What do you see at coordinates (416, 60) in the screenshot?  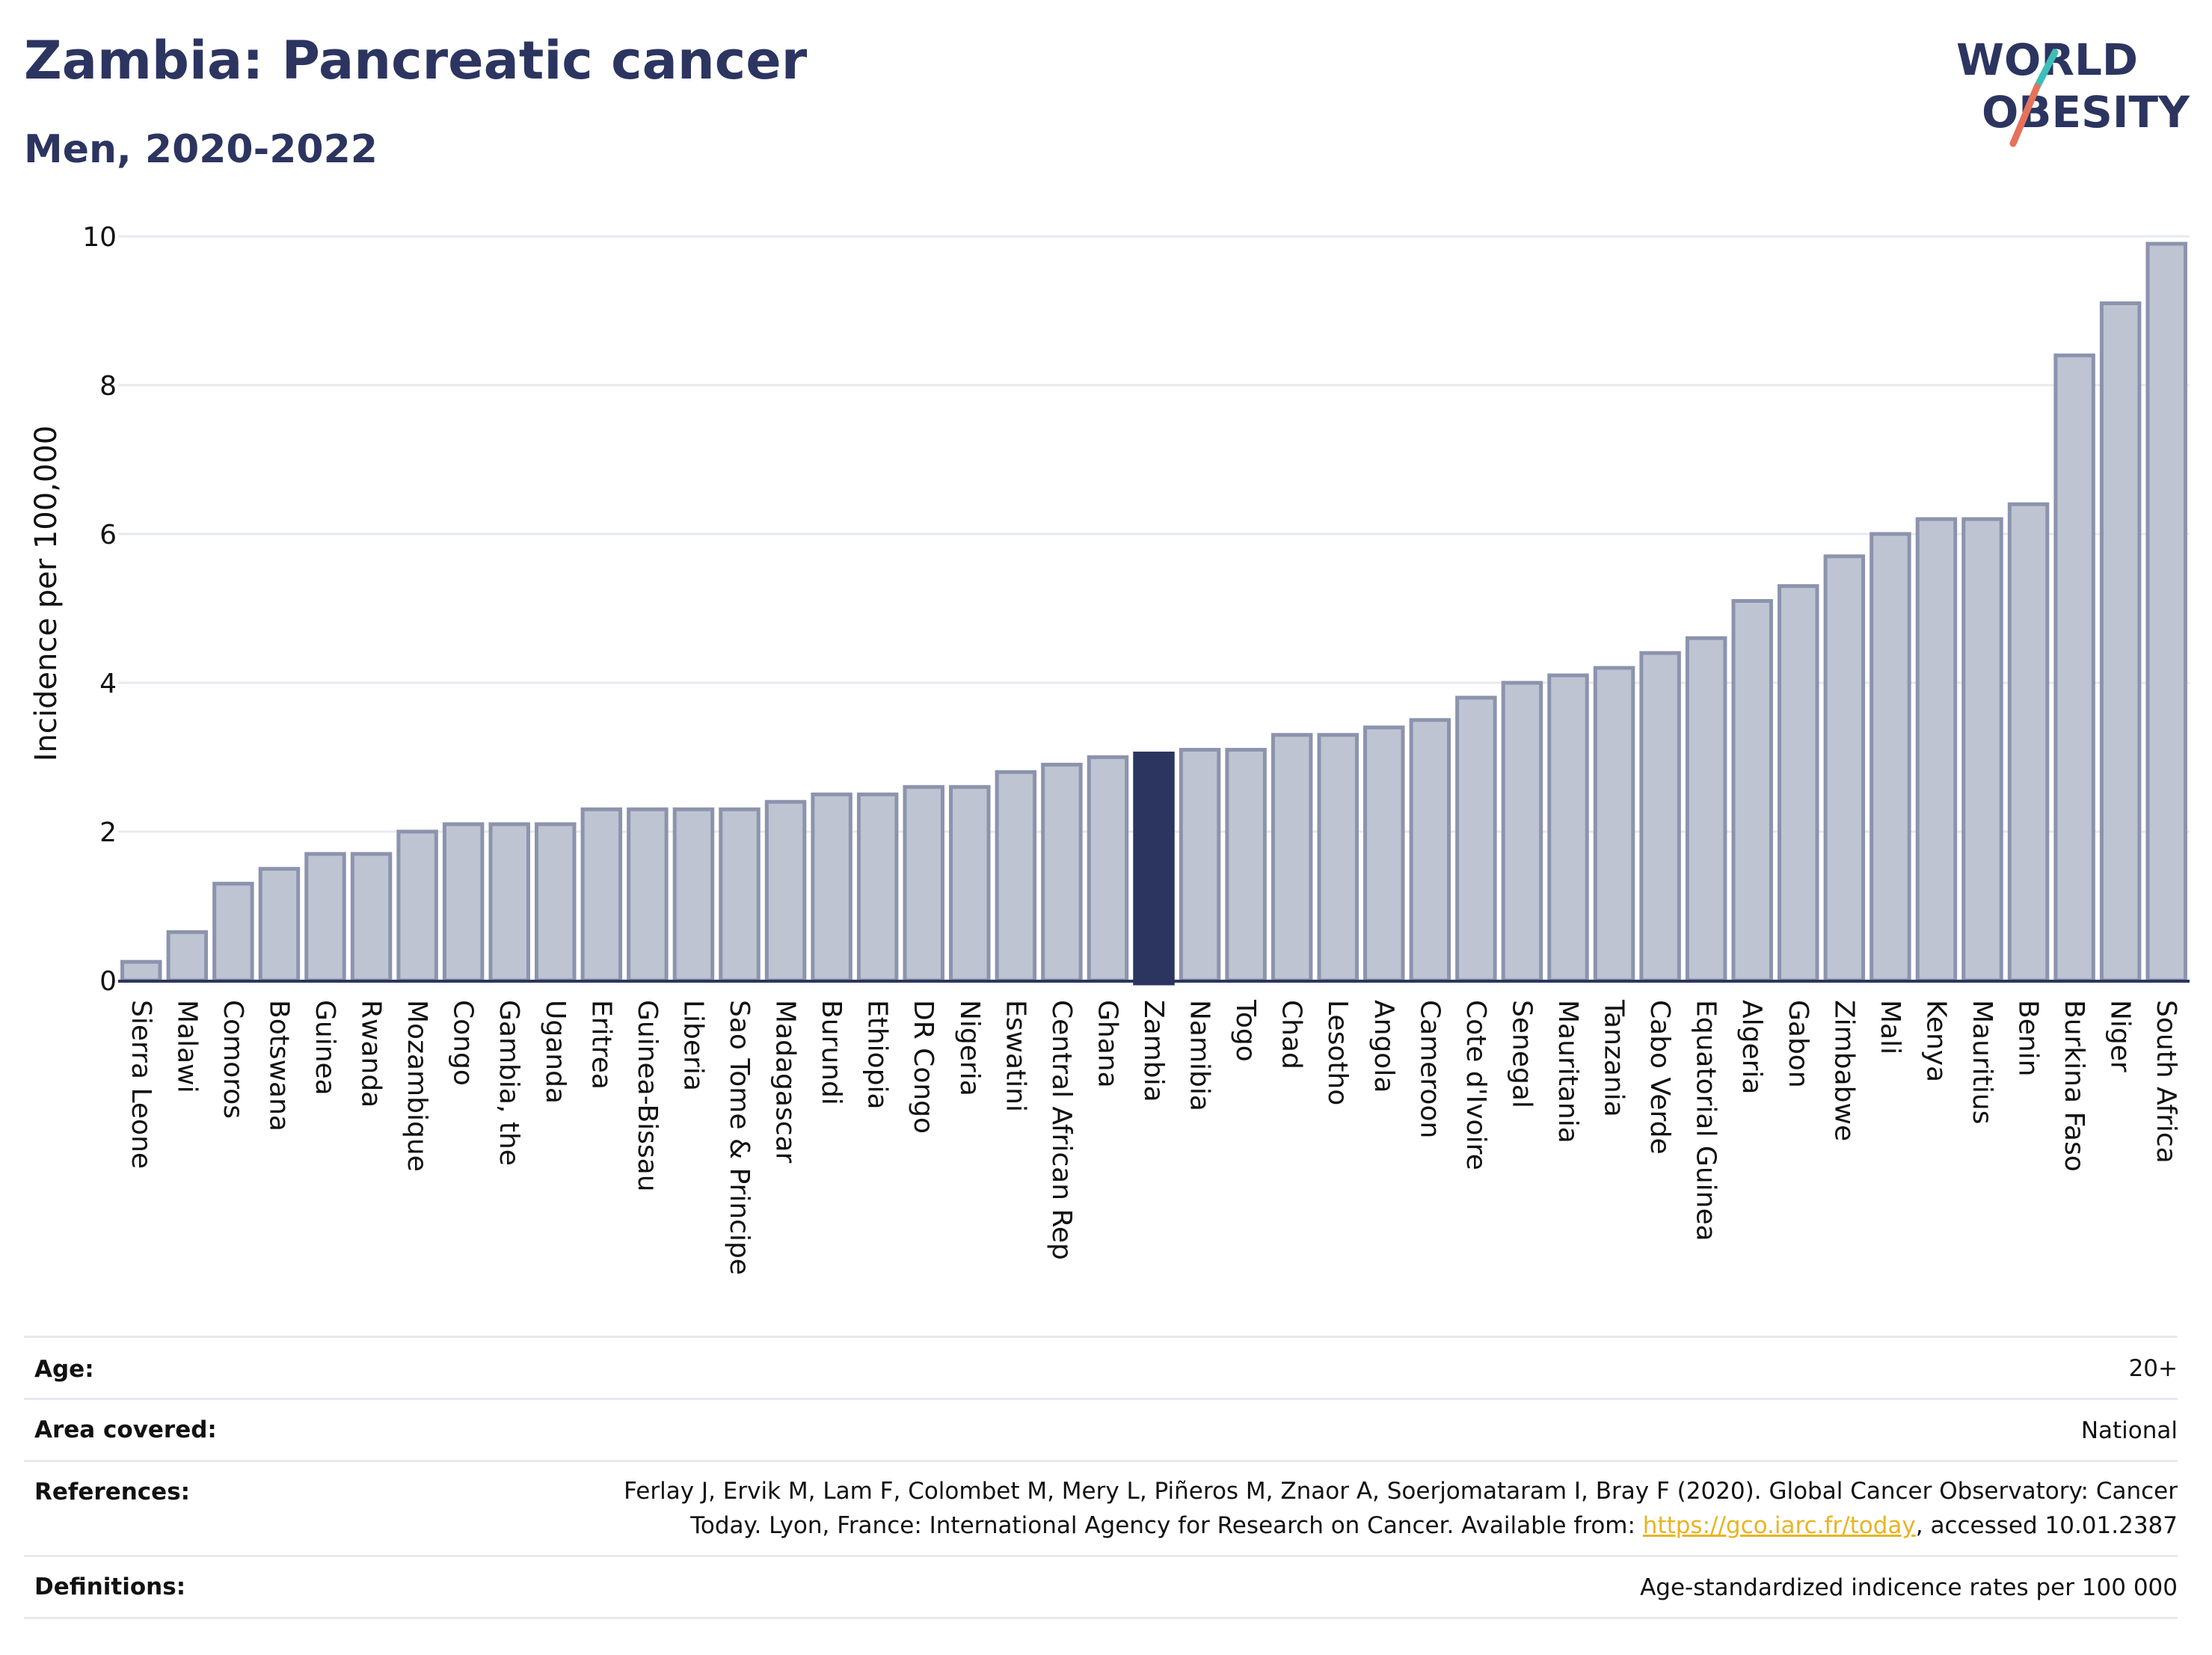 I see `chart-title: Zambia: Pancreatic cancer` at bounding box center [416, 60].